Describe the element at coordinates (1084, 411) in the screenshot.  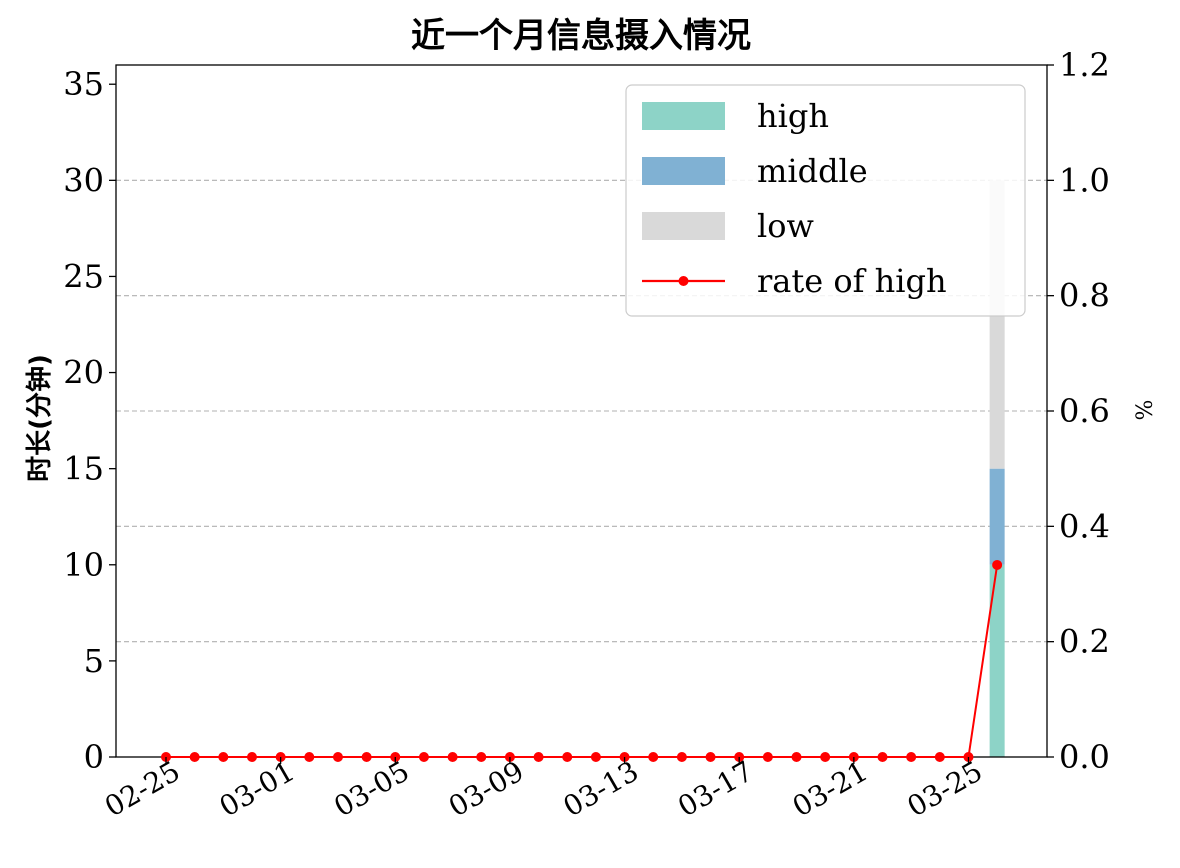
I see `y2-tick-label: 0.6` at that location.